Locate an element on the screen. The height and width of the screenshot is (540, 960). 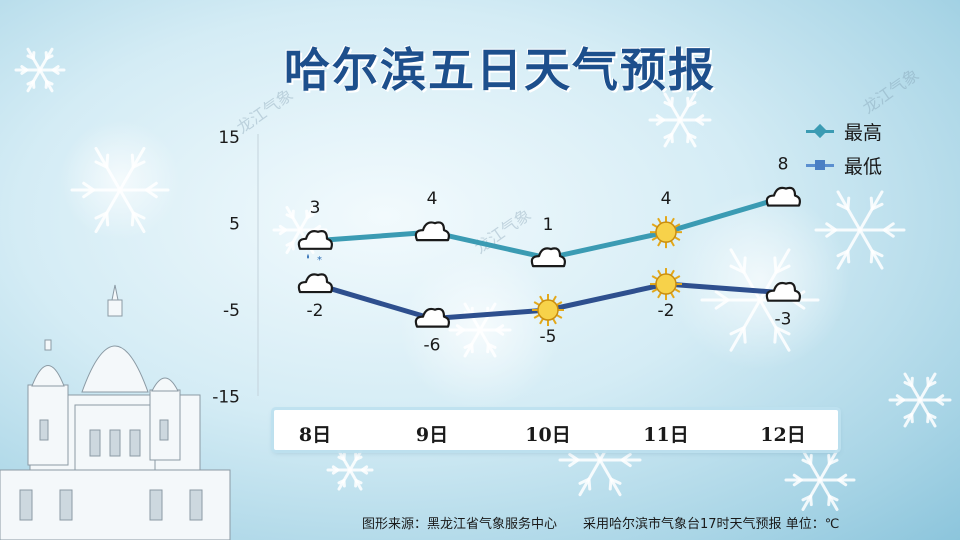
x-tick-label: 12日 is located at coordinates (783, 435).